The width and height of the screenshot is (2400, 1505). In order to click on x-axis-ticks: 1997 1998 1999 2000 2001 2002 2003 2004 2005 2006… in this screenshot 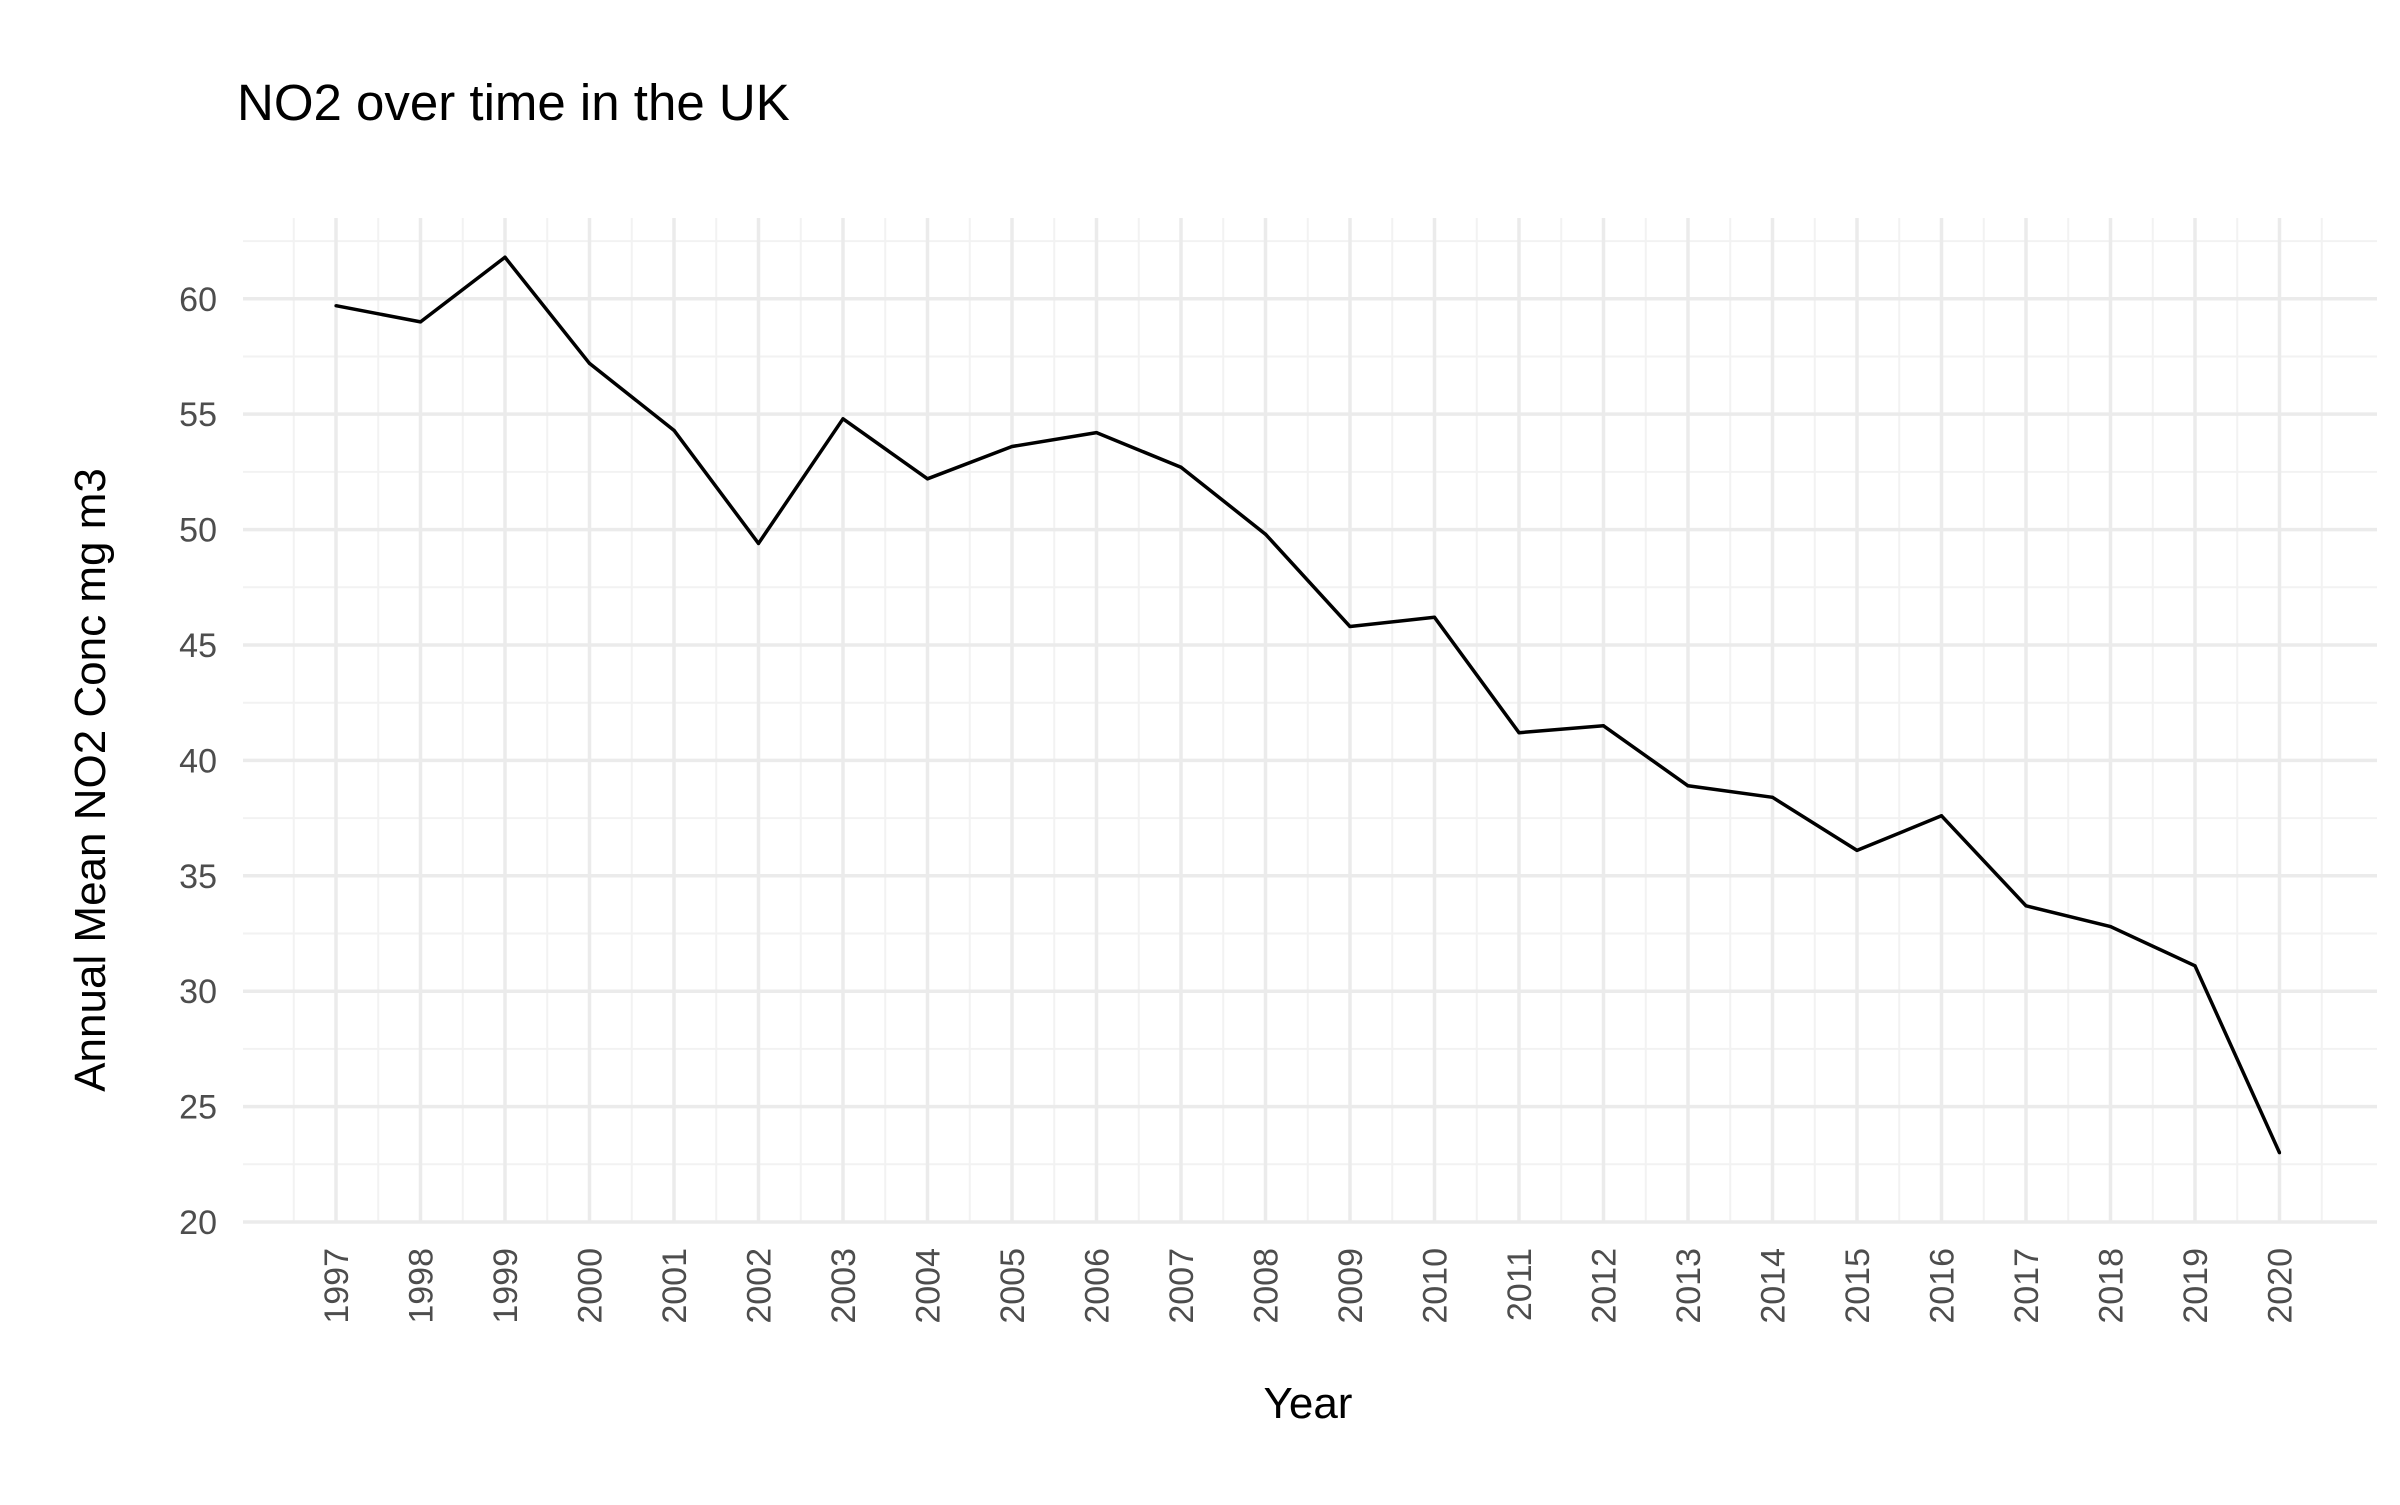, I will do `click(1309, 1286)`.